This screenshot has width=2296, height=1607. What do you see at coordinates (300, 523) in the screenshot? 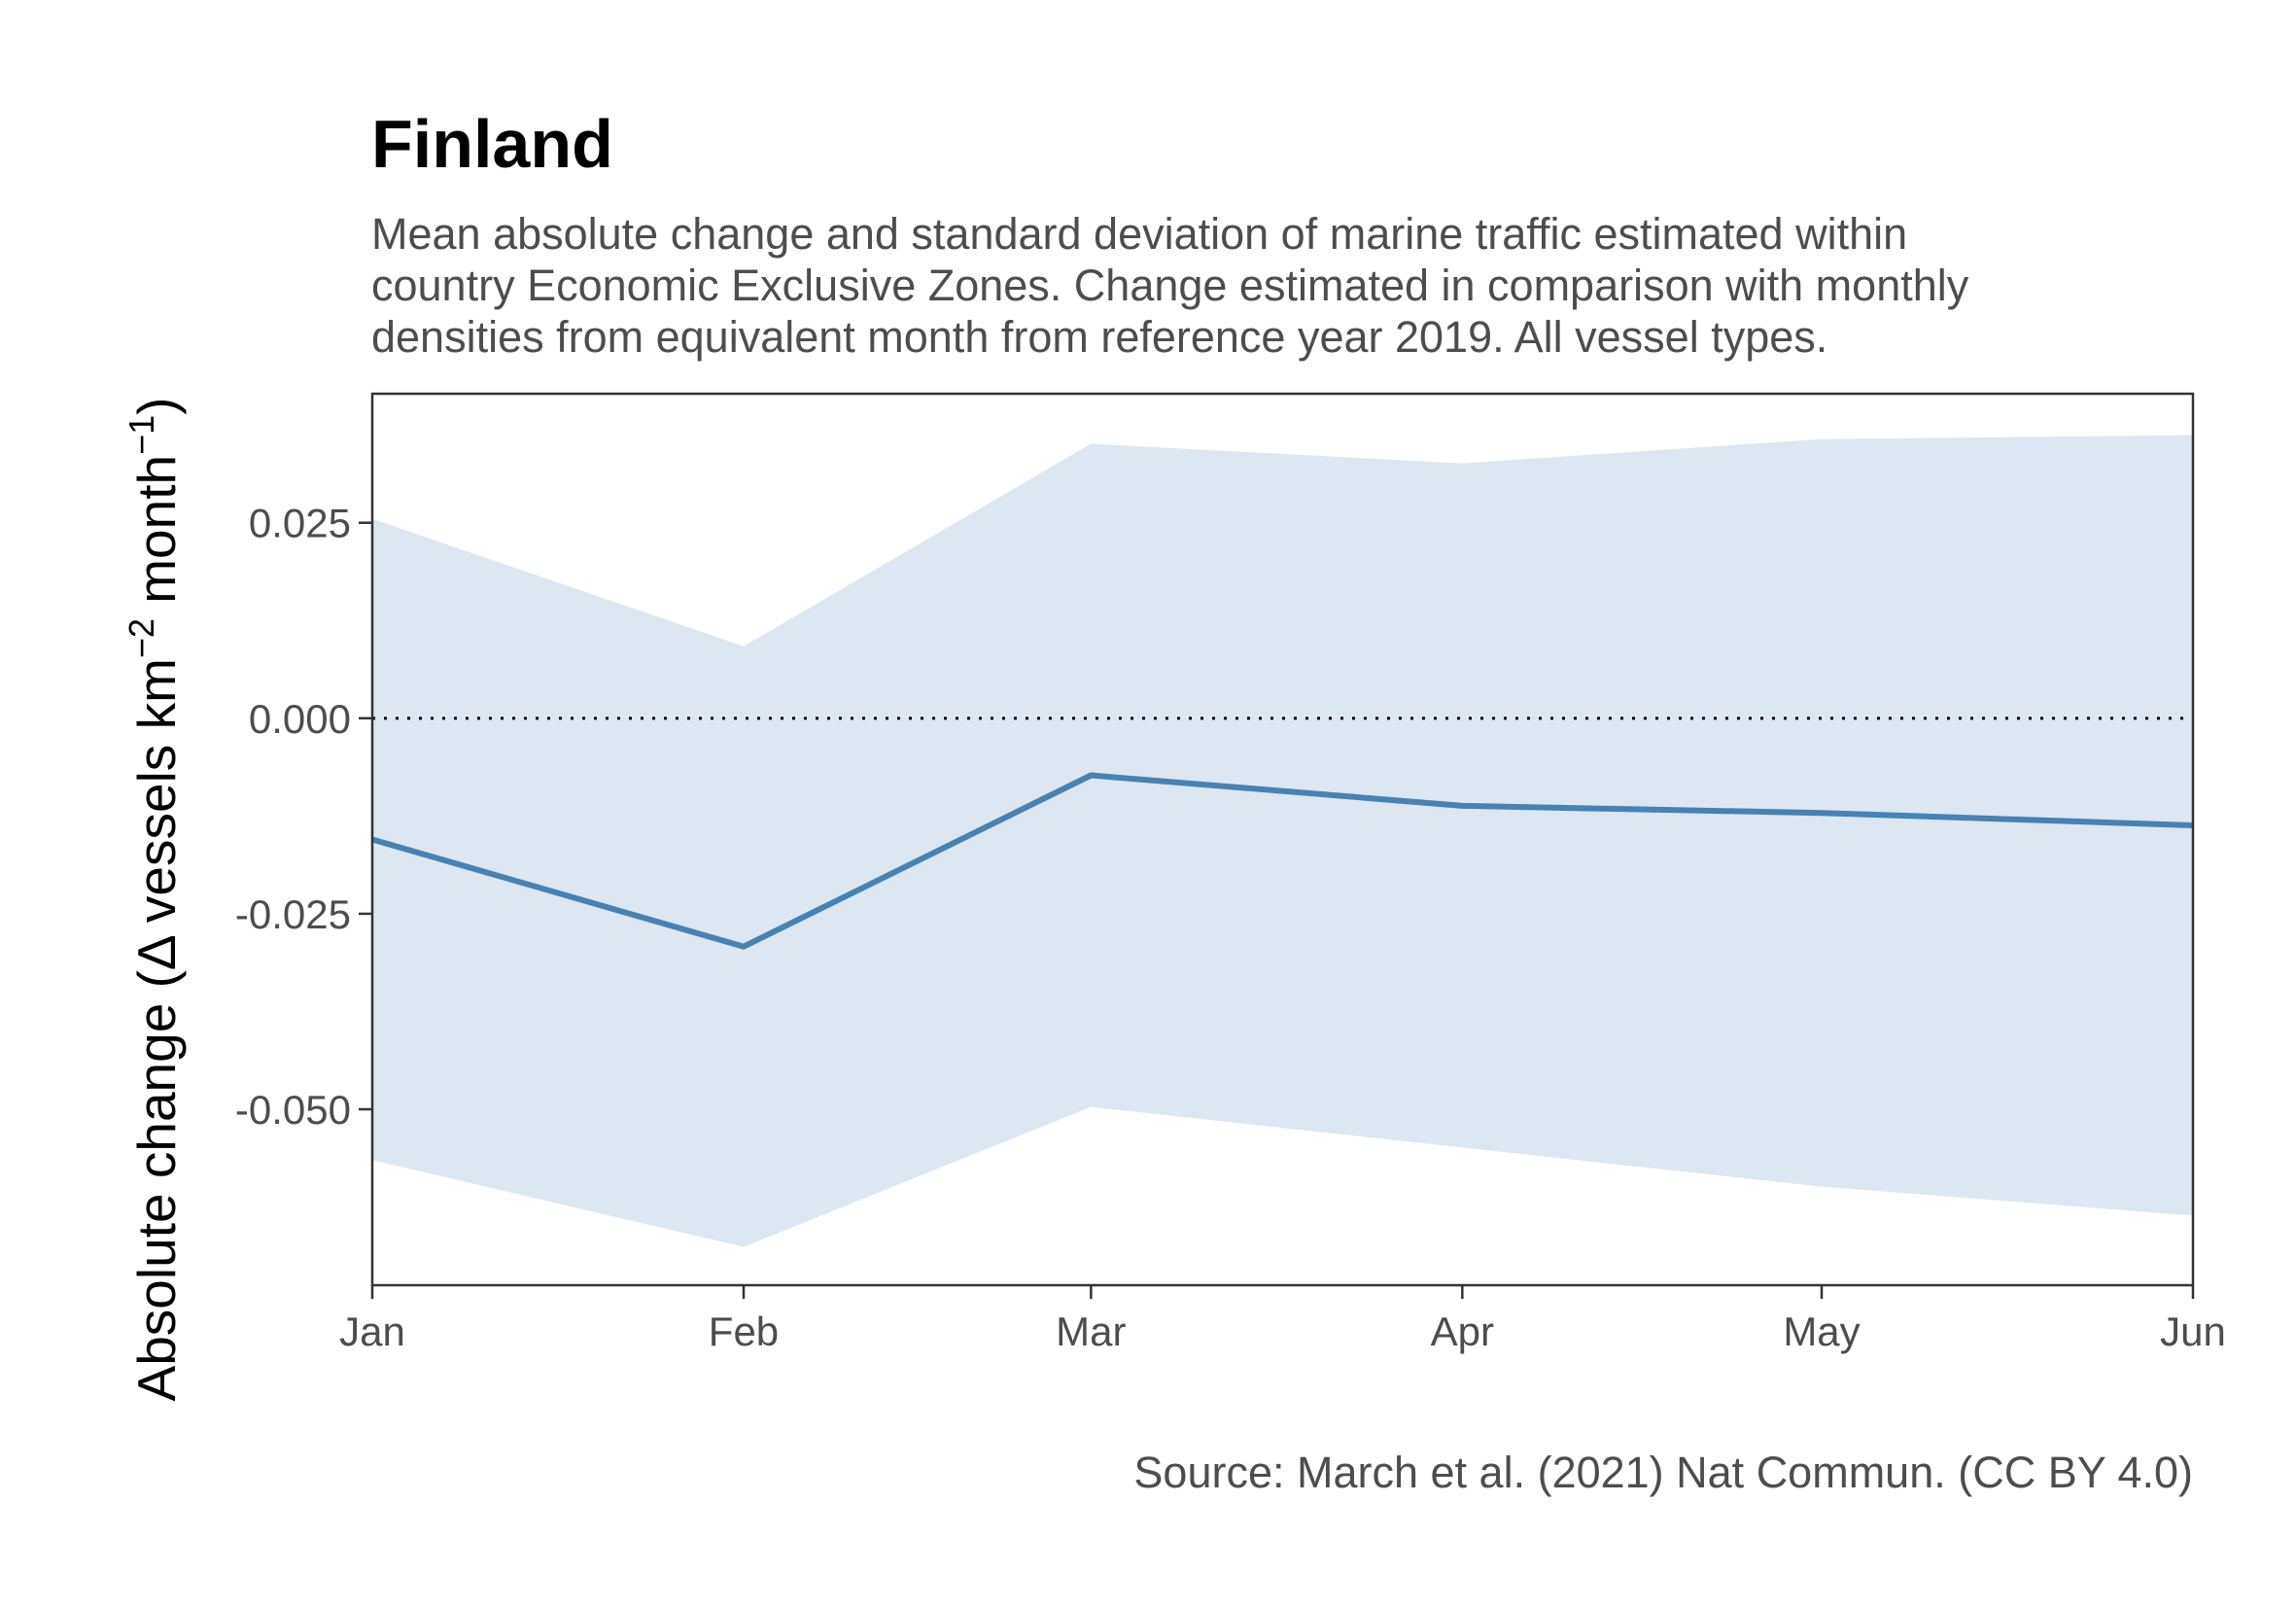
I see `y-tick-label: 0.025` at bounding box center [300, 523].